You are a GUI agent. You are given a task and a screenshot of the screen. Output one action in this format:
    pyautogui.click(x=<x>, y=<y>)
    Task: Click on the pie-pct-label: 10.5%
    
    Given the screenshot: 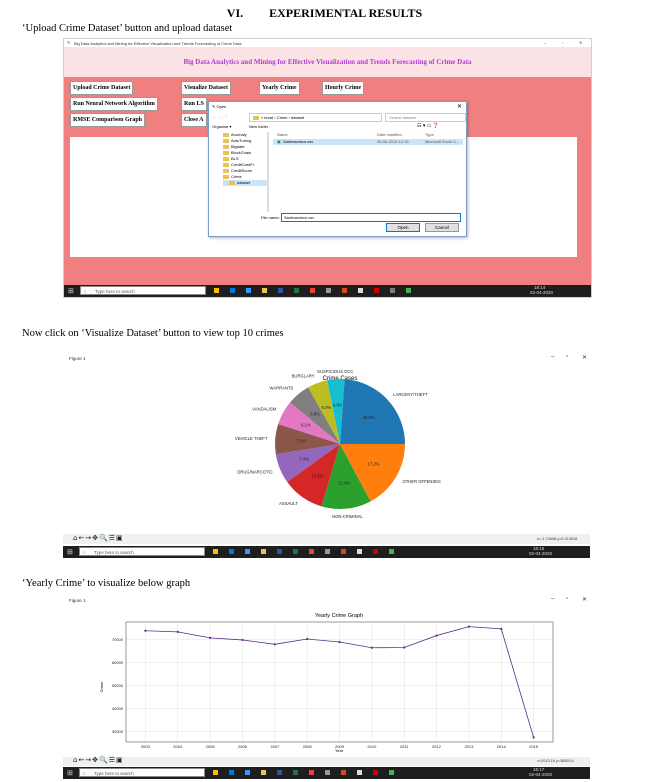 What is the action you would take?
    pyautogui.click(x=318, y=475)
    